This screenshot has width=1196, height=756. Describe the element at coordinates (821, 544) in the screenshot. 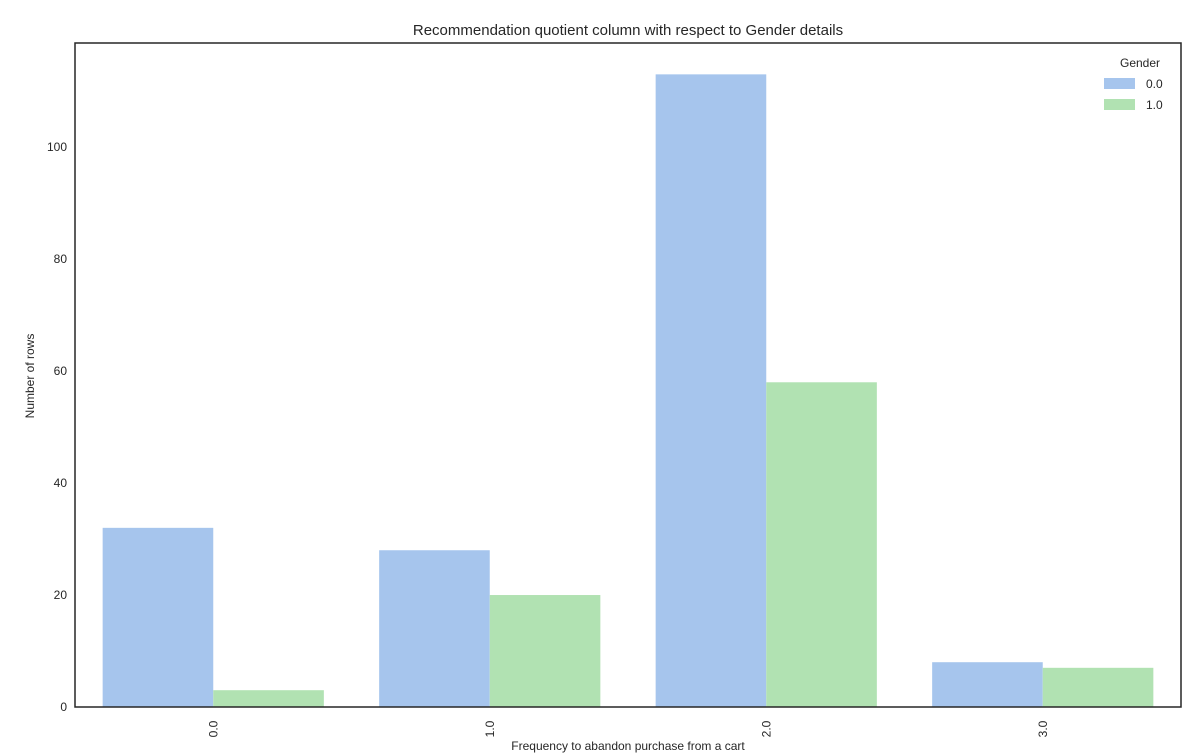

I see `bar-2.0-gender-1.0` at that location.